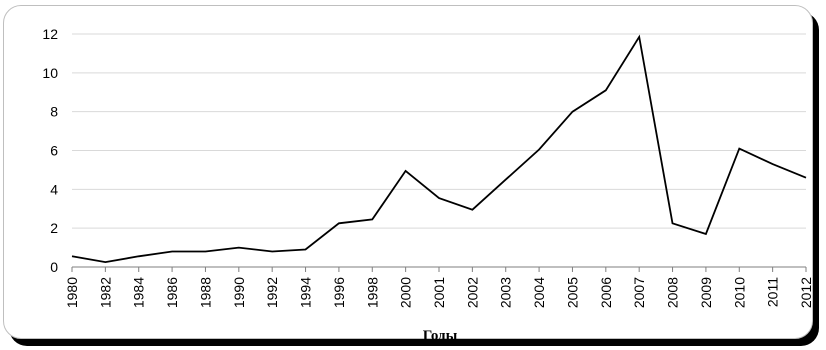 The height and width of the screenshot is (350, 826). What do you see at coordinates (339, 292) in the screenshot?
I see `x-tick-label: 1996` at bounding box center [339, 292].